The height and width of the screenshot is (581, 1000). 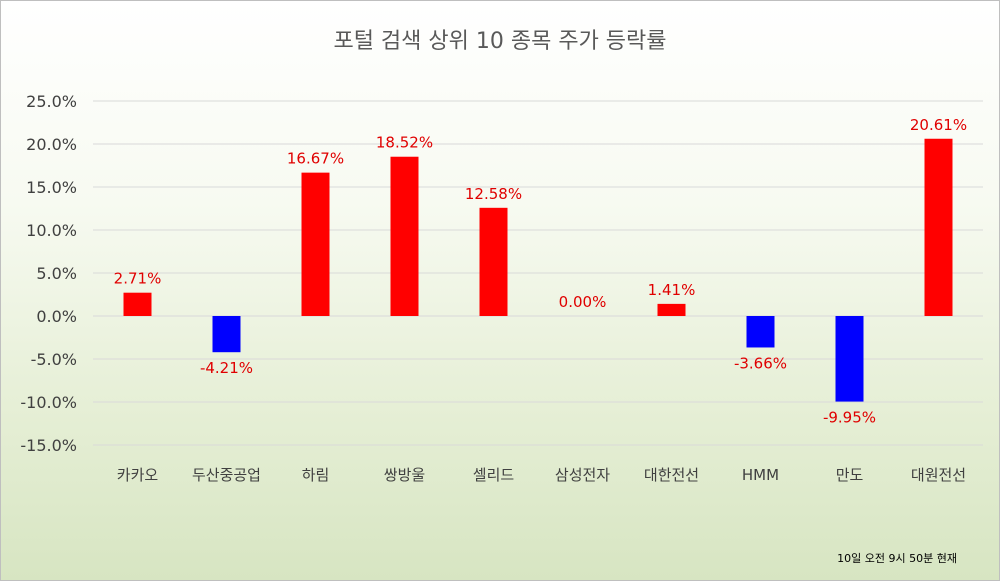 I want to click on x-tick-label: 셀리드, so click(x=494, y=475).